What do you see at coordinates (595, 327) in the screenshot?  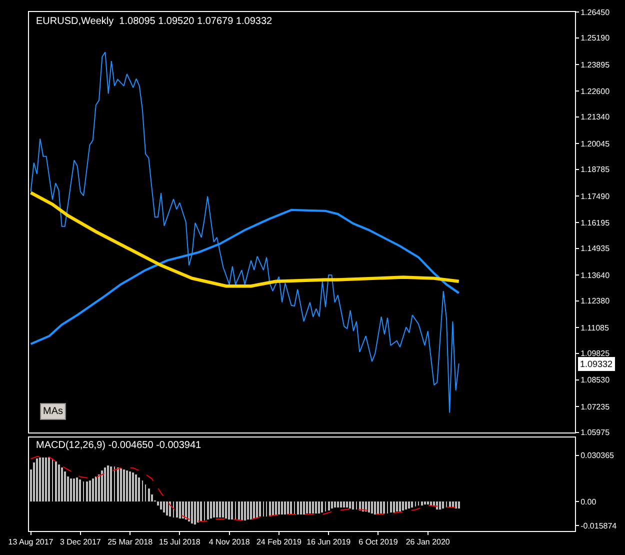 I see `y-tick-label: 1.11085` at bounding box center [595, 327].